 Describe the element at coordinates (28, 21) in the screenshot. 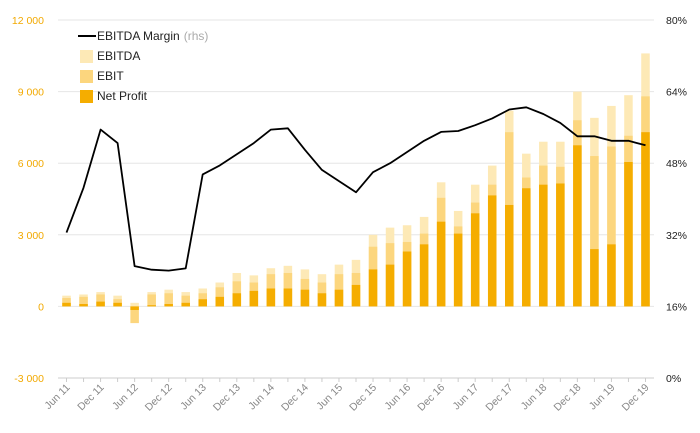

I see `y-left-tick-label: 12 000` at that location.